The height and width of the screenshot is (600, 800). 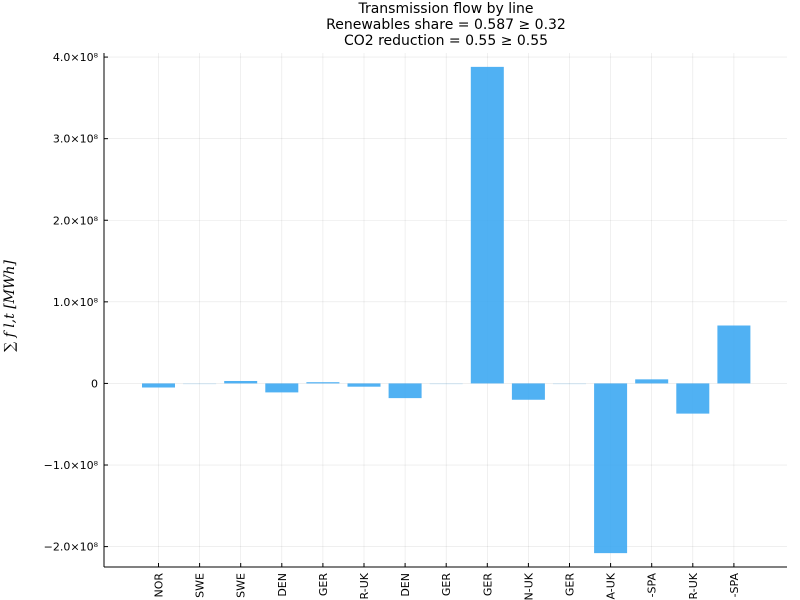 What do you see at coordinates (76, 302) in the screenshot?
I see `y-tick-label: 1.0×10⁸` at bounding box center [76, 302].